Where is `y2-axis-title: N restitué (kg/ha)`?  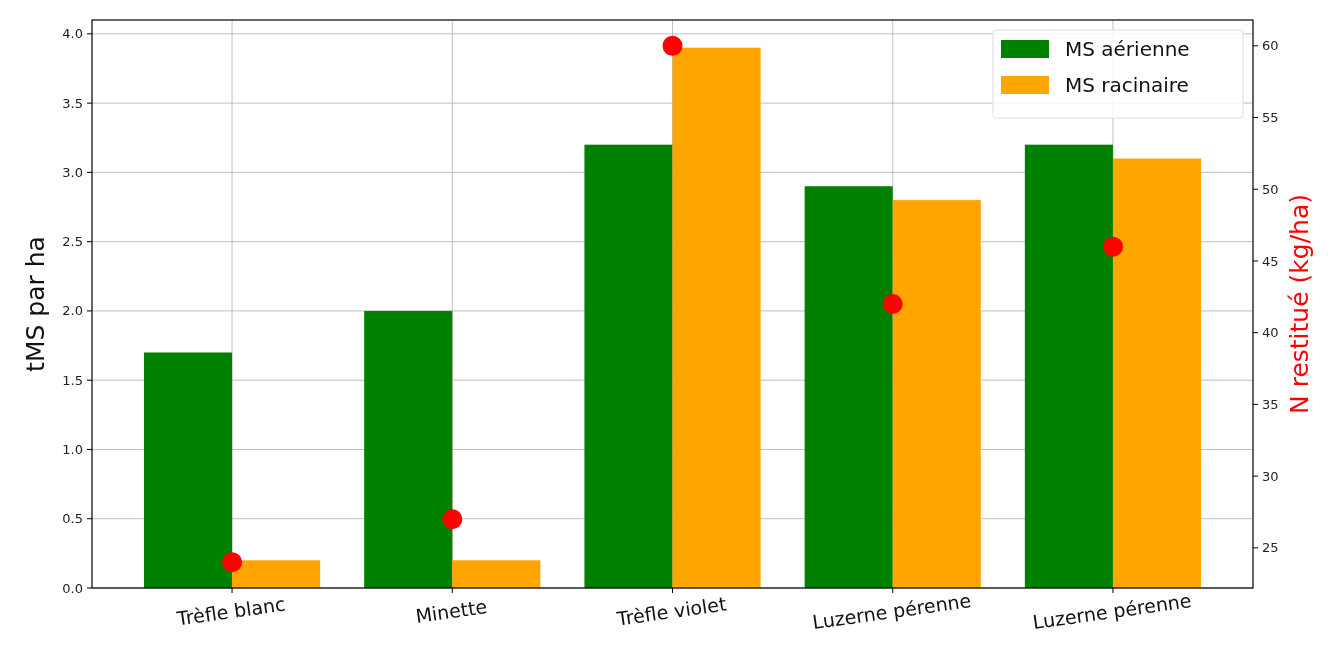
y2-axis-title: N restitué (kg/ha) is located at coordinates (1299, 304).